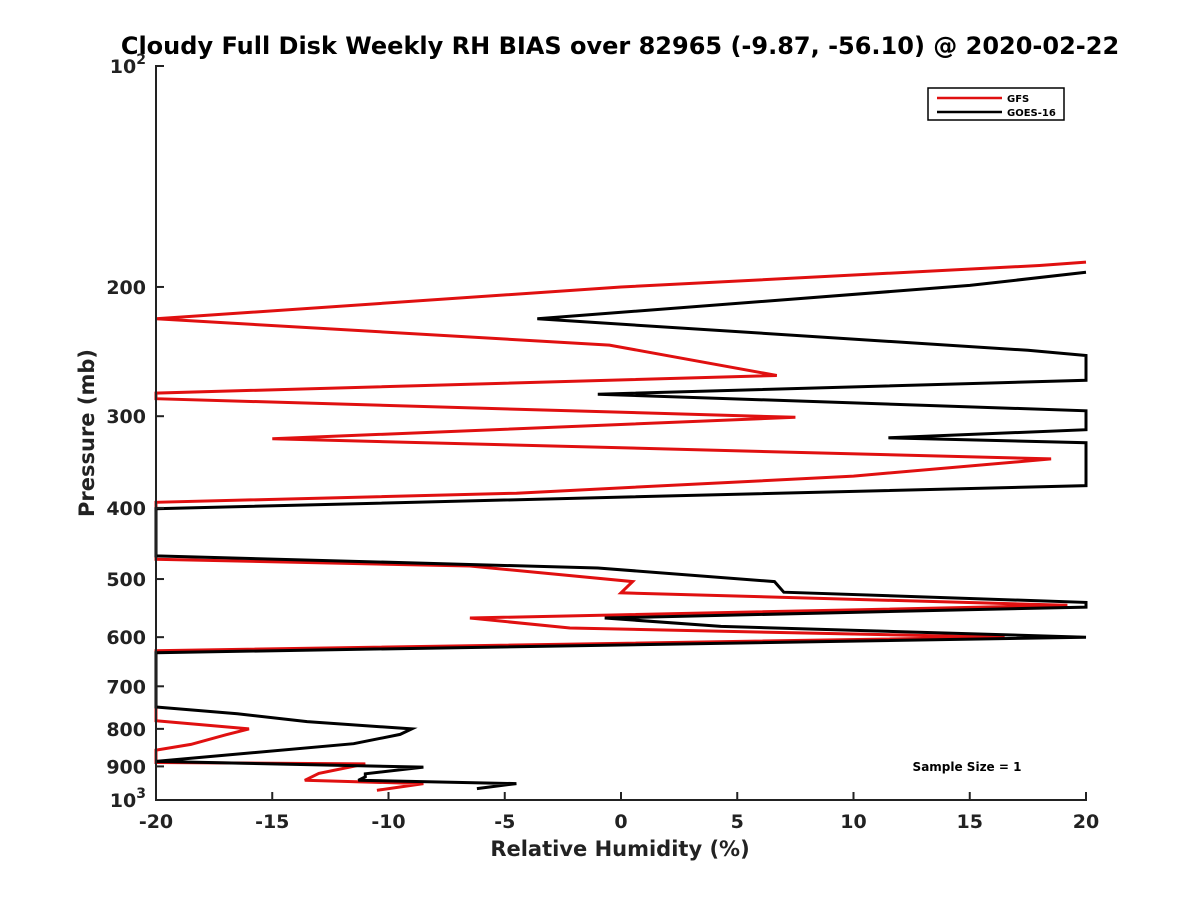 This screenshot has height=900, width=1200. What do you see at coordinates (970, 822) in the screenshot?
I see `x-tick-label: 15` at bounding box center [970, 822].